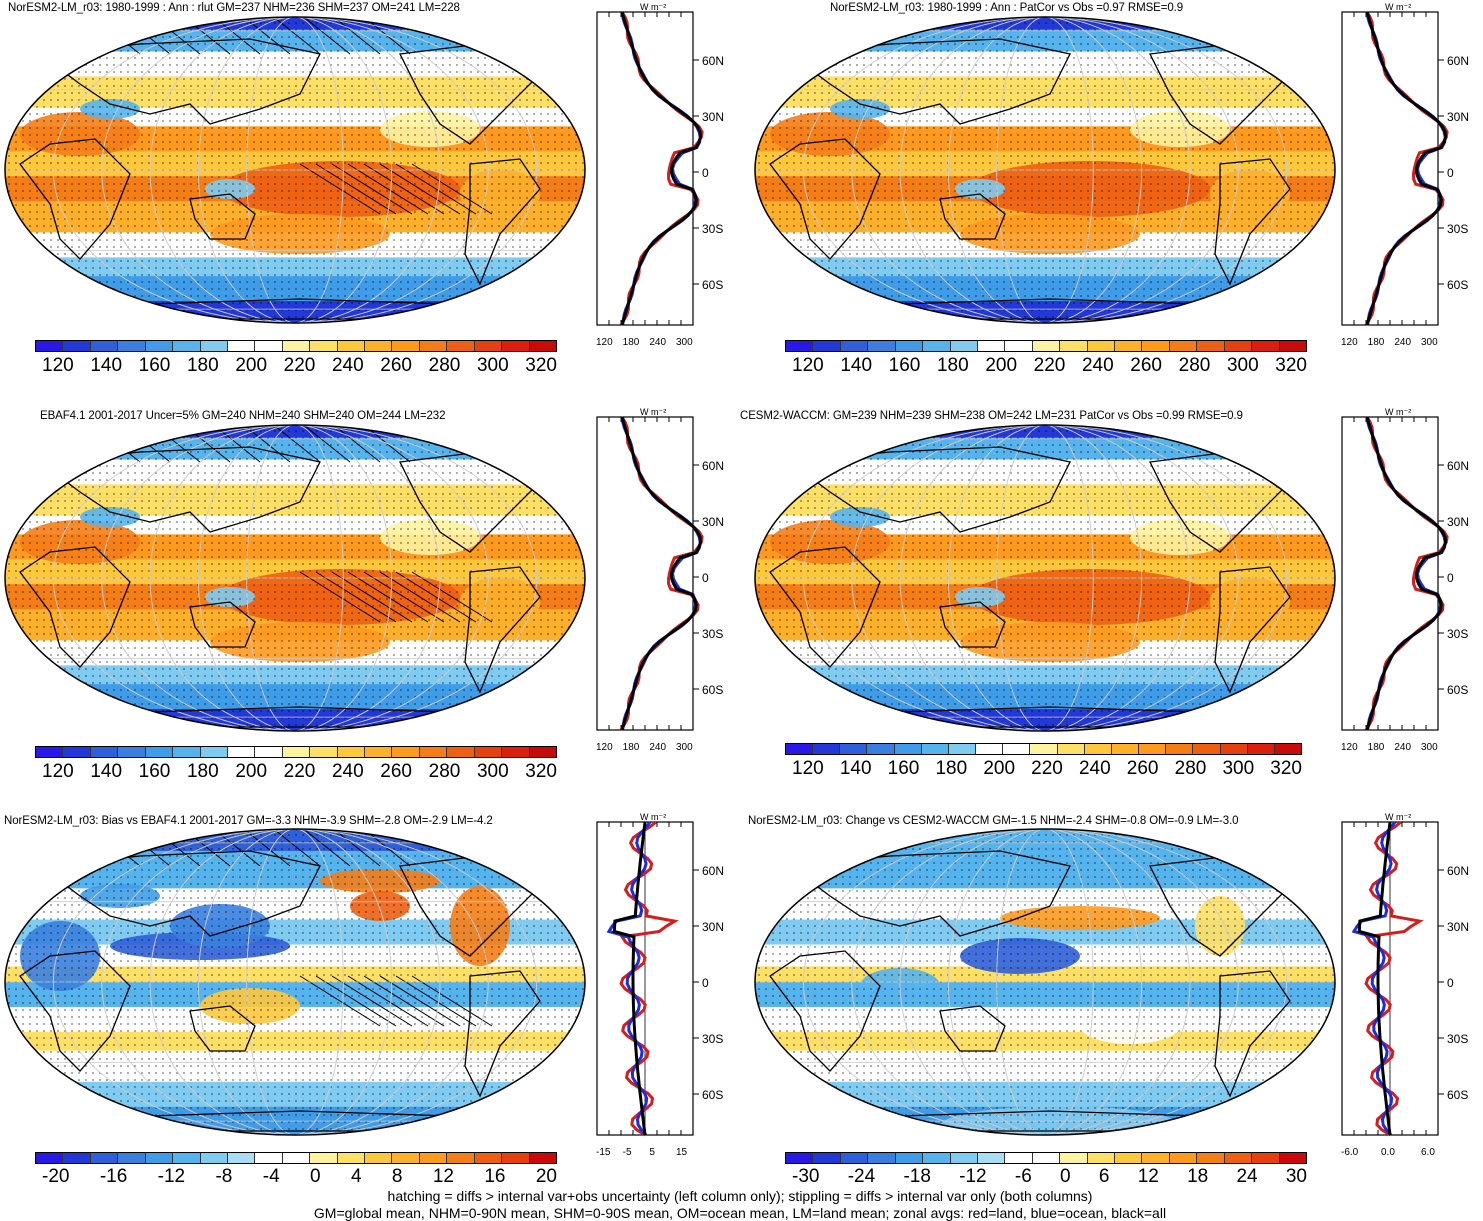 This screenshot has height=1221, width=1483. Describe the element at coordinates (1023, 1176) in the screenshot. I see `colorbar-tick-label: -6` at that location.